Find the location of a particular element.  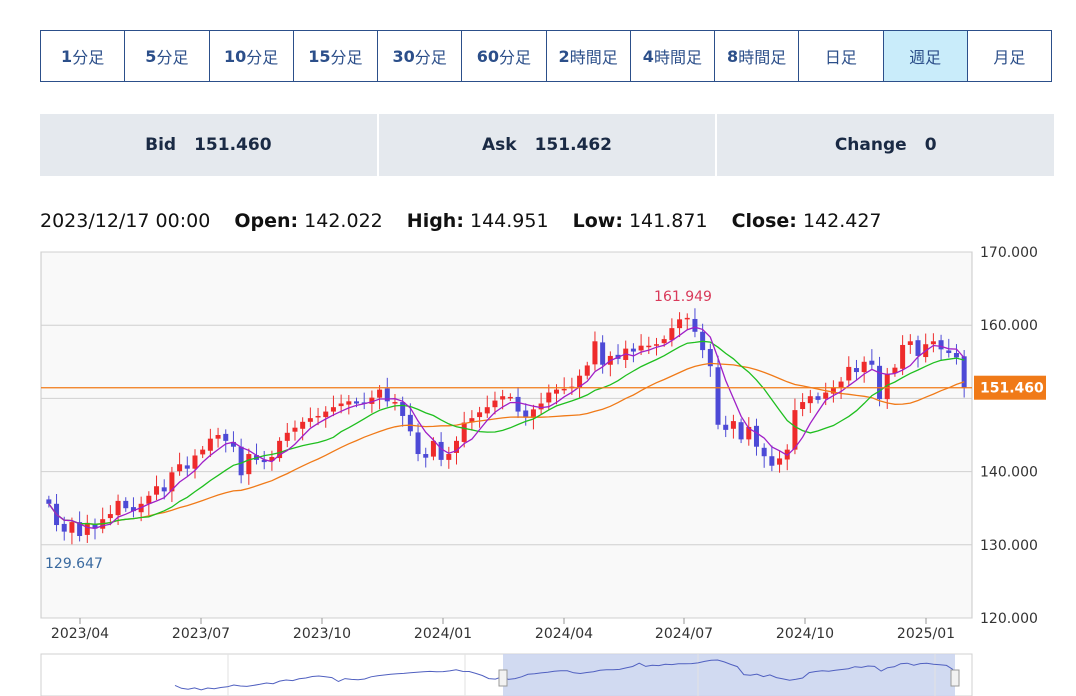

x-tick-label: 2025/01 is located at coordinates (926, 634).